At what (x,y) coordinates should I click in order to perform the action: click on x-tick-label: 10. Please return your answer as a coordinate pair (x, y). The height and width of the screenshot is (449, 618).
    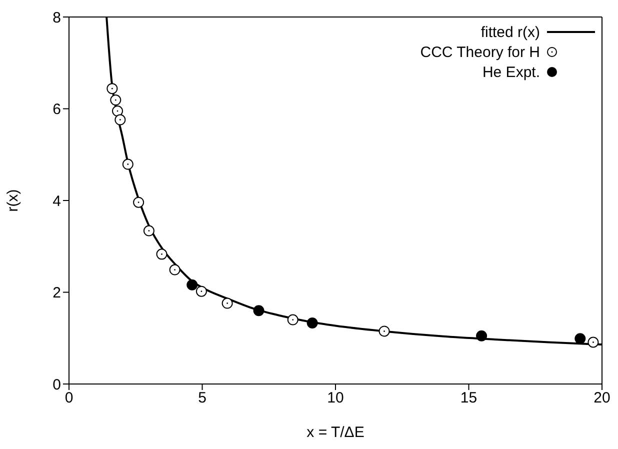
    Looking at the image, I should click on (335, 398).